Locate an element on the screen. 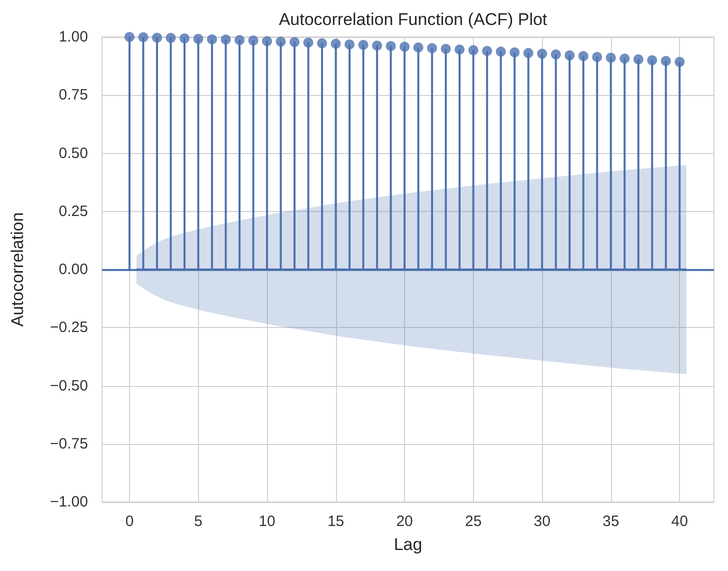 This screenshot has height=571, width=728. y-tick-label: 0.00 is located at coordinates (73, 269).